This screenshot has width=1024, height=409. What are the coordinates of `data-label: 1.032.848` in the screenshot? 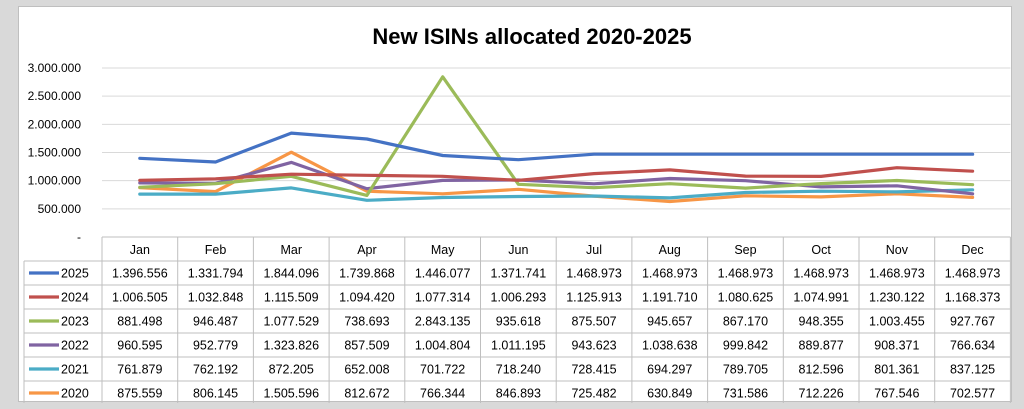 It's located at (216, 298).